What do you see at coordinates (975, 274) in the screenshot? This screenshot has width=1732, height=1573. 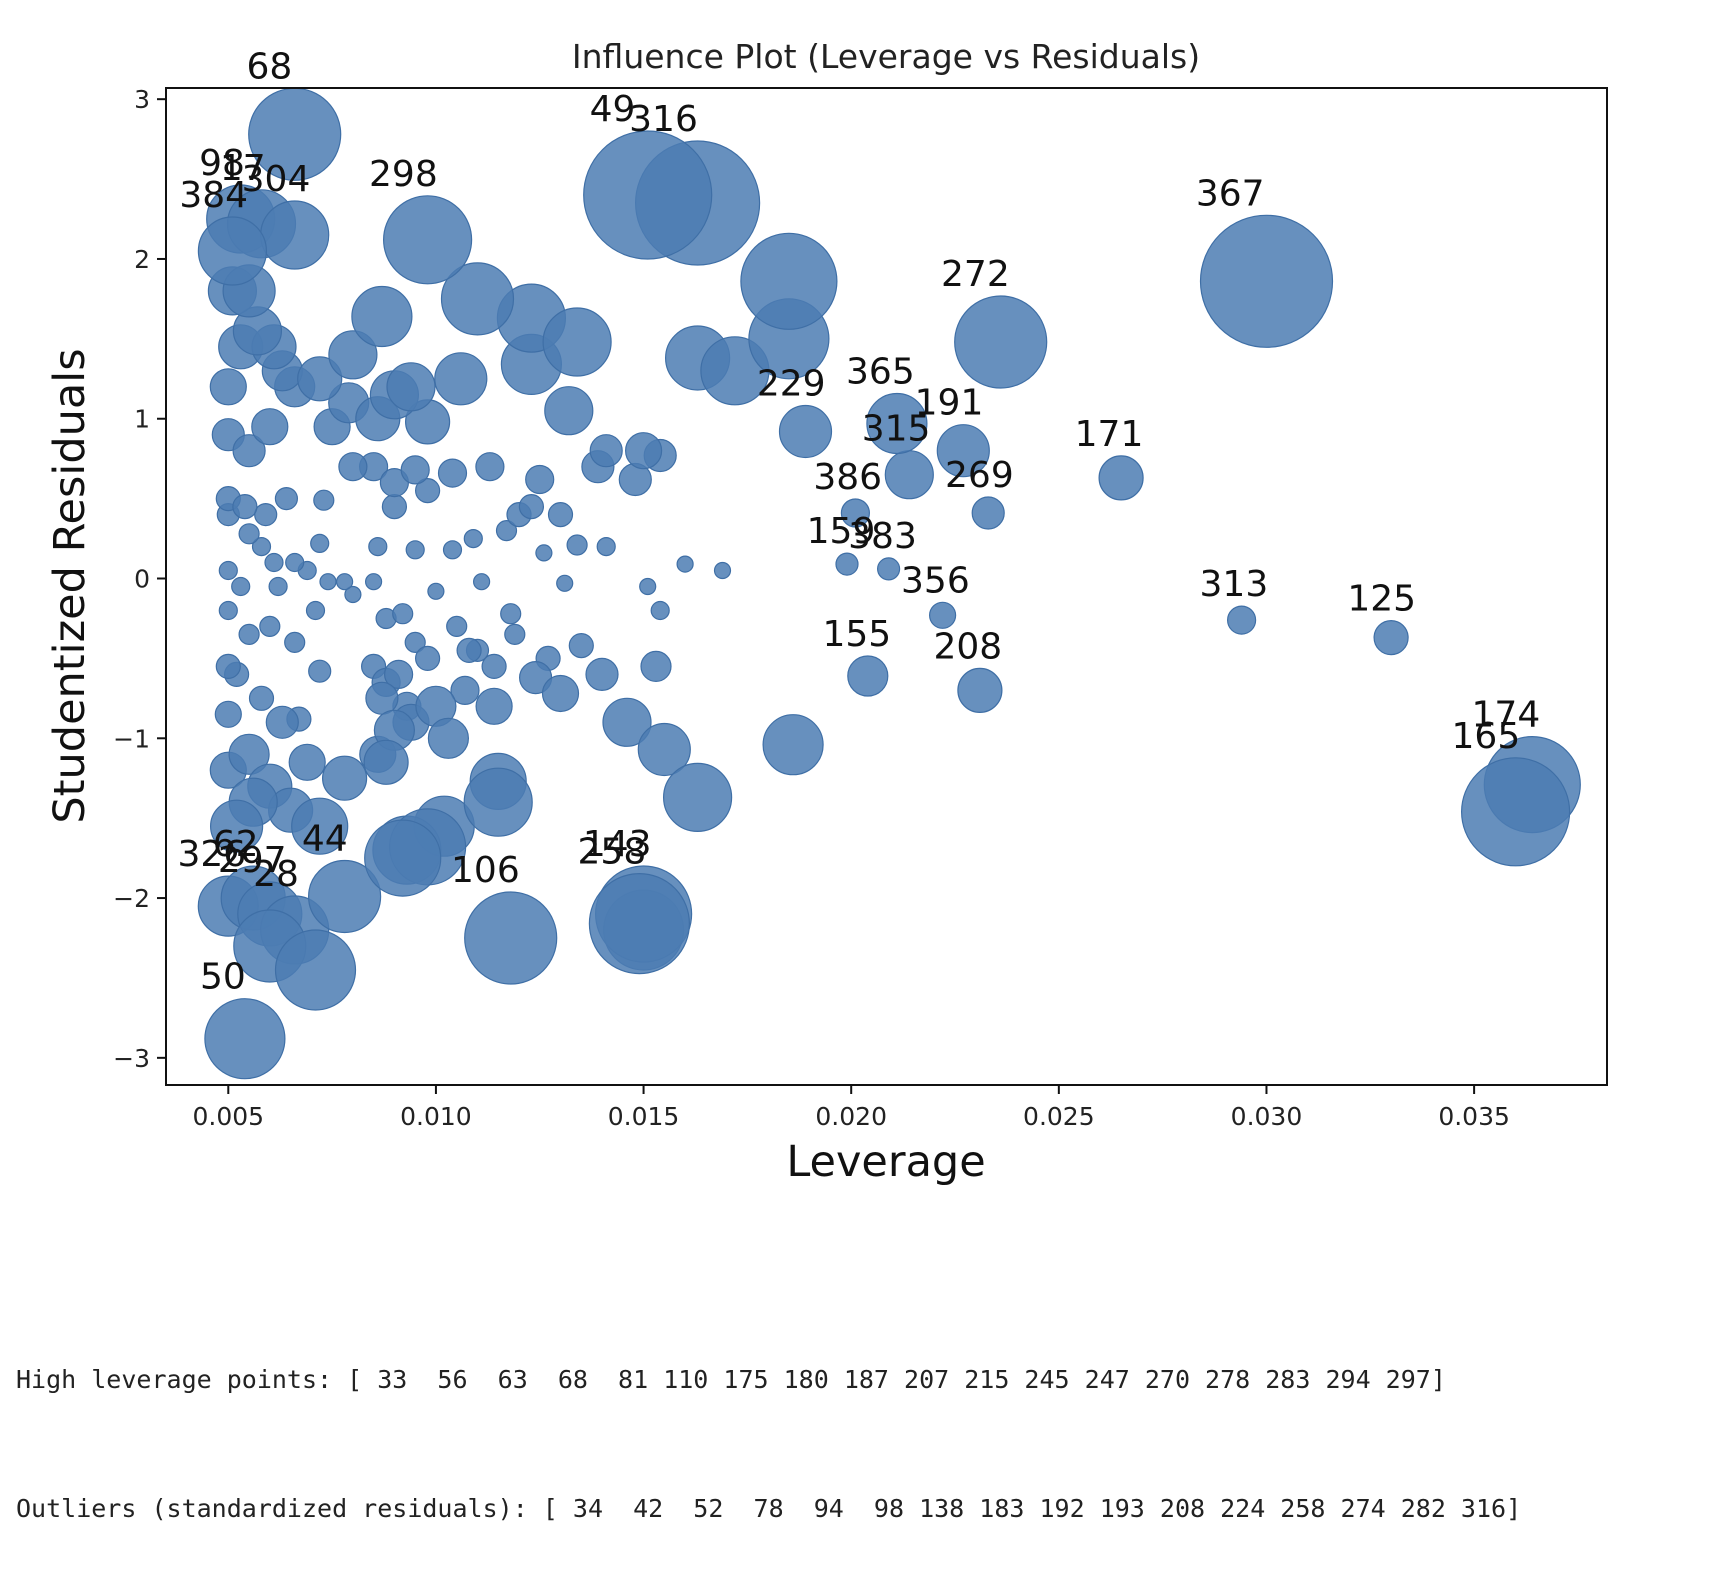 I see `point-label-272: 272` at bounding box center [975, 274].